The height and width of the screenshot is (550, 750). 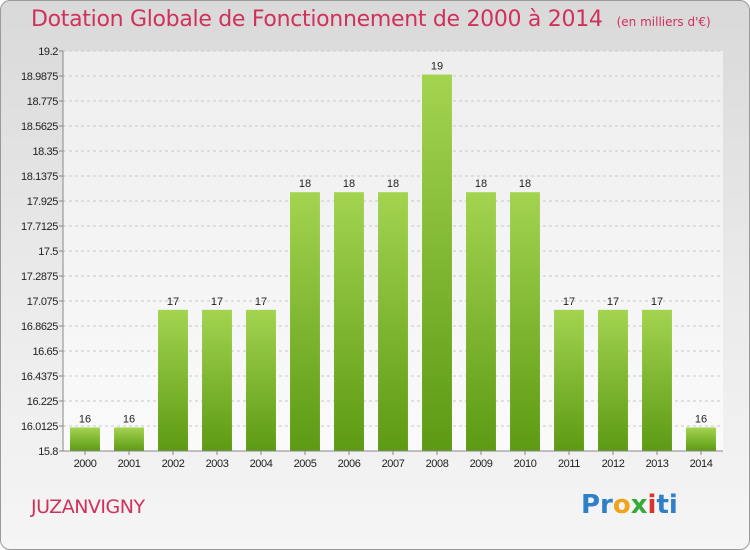 I want to click on bar-2007, so click(x=393, y=322).